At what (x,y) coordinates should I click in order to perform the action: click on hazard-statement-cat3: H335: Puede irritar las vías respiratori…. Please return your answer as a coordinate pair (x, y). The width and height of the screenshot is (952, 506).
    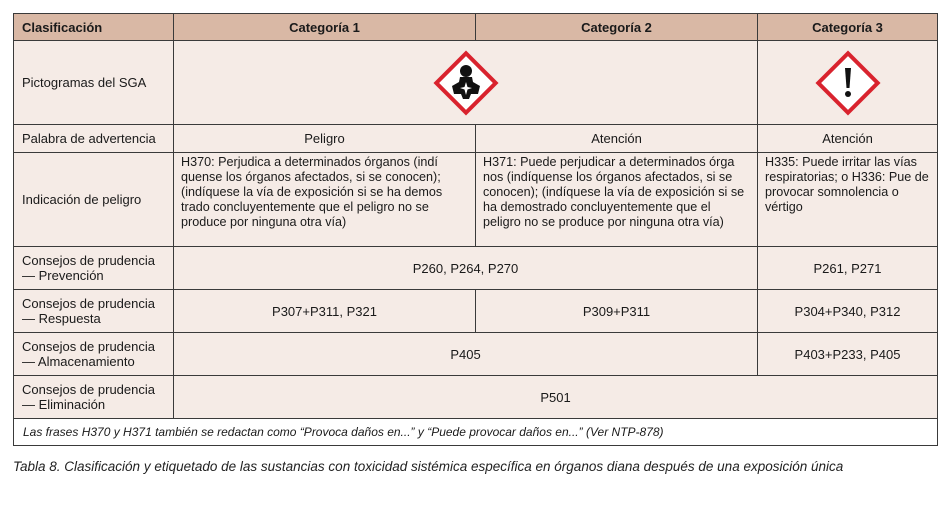
    Looking at the image, I should click on (847, 199).